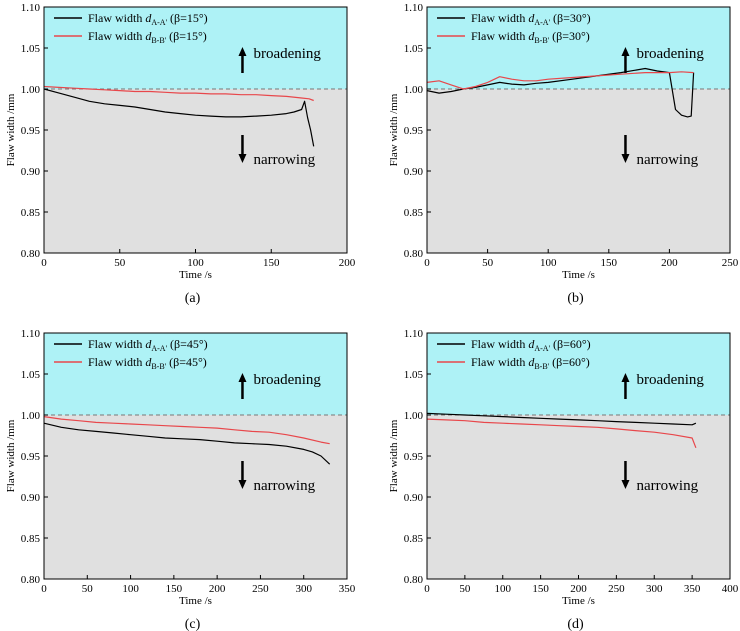 This screenshot has height=631, width=740. I want to click on legend-entry-a-a: Flaw width dA-A' (β=30°), so click(514, 19).